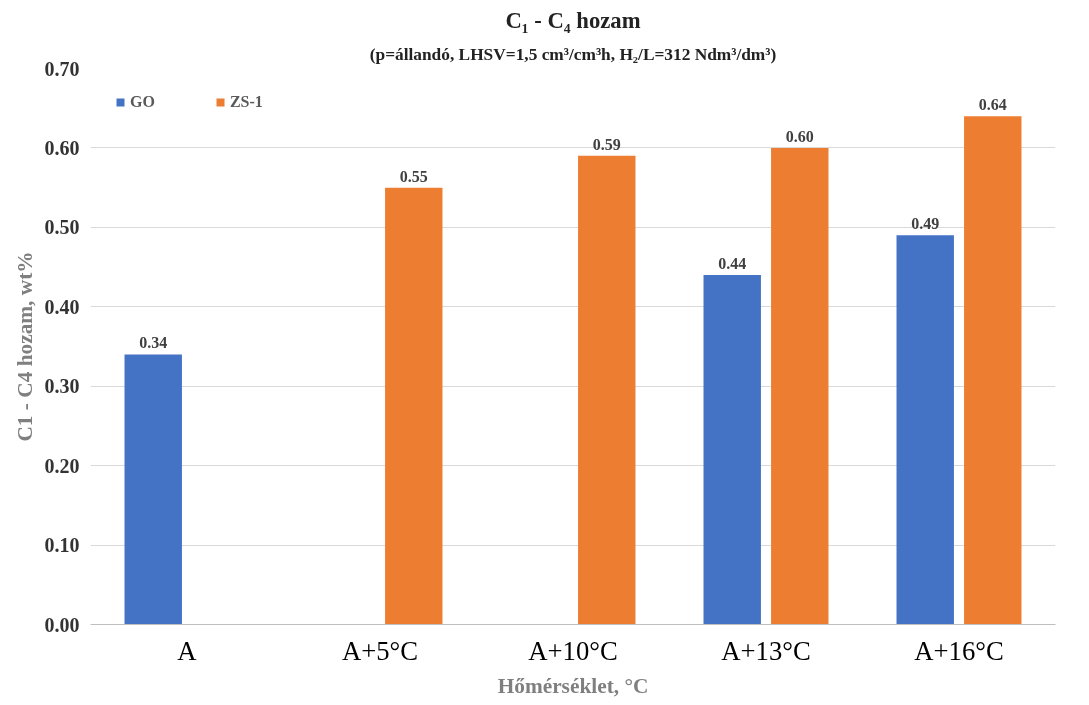  I want to click on y-tick-label: 0.70, so click(62, 68).